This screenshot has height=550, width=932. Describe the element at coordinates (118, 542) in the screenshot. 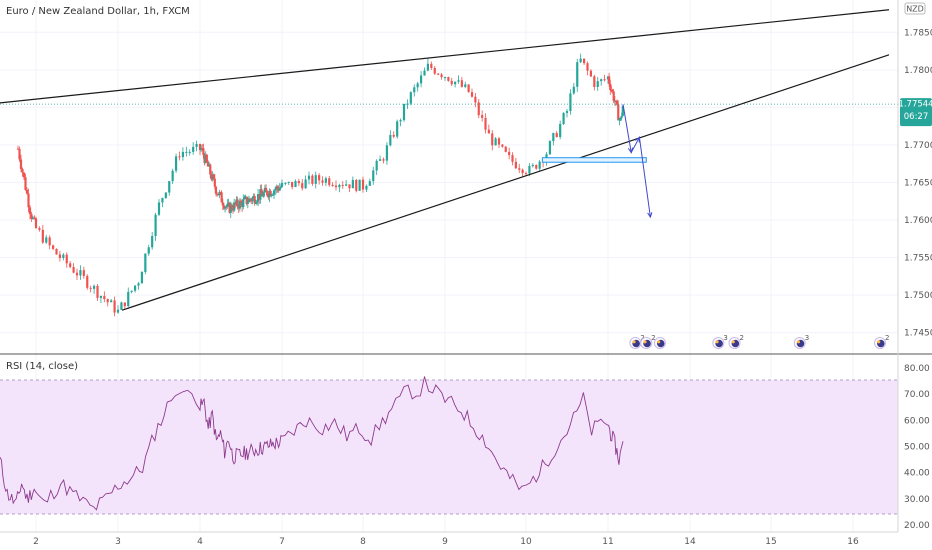

I see `time-tick-label: 3` at that location.